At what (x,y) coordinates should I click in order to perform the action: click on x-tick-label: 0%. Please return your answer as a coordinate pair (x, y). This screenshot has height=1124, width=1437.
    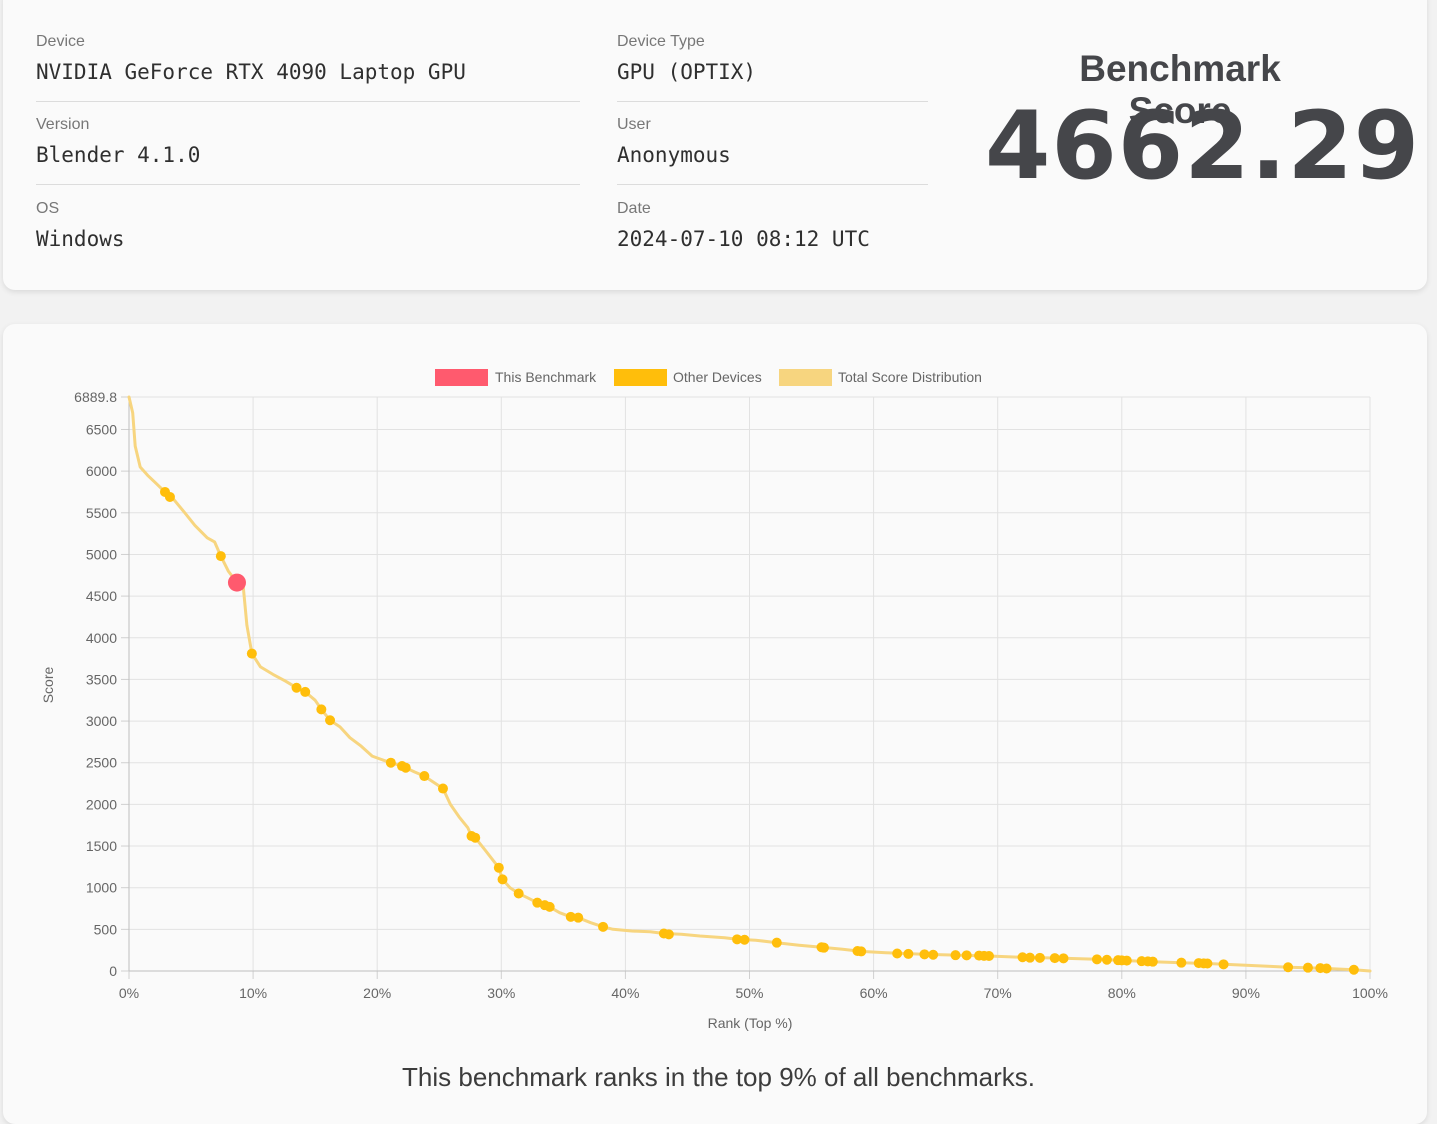
    Looking at the image, I should click on (129, 993).